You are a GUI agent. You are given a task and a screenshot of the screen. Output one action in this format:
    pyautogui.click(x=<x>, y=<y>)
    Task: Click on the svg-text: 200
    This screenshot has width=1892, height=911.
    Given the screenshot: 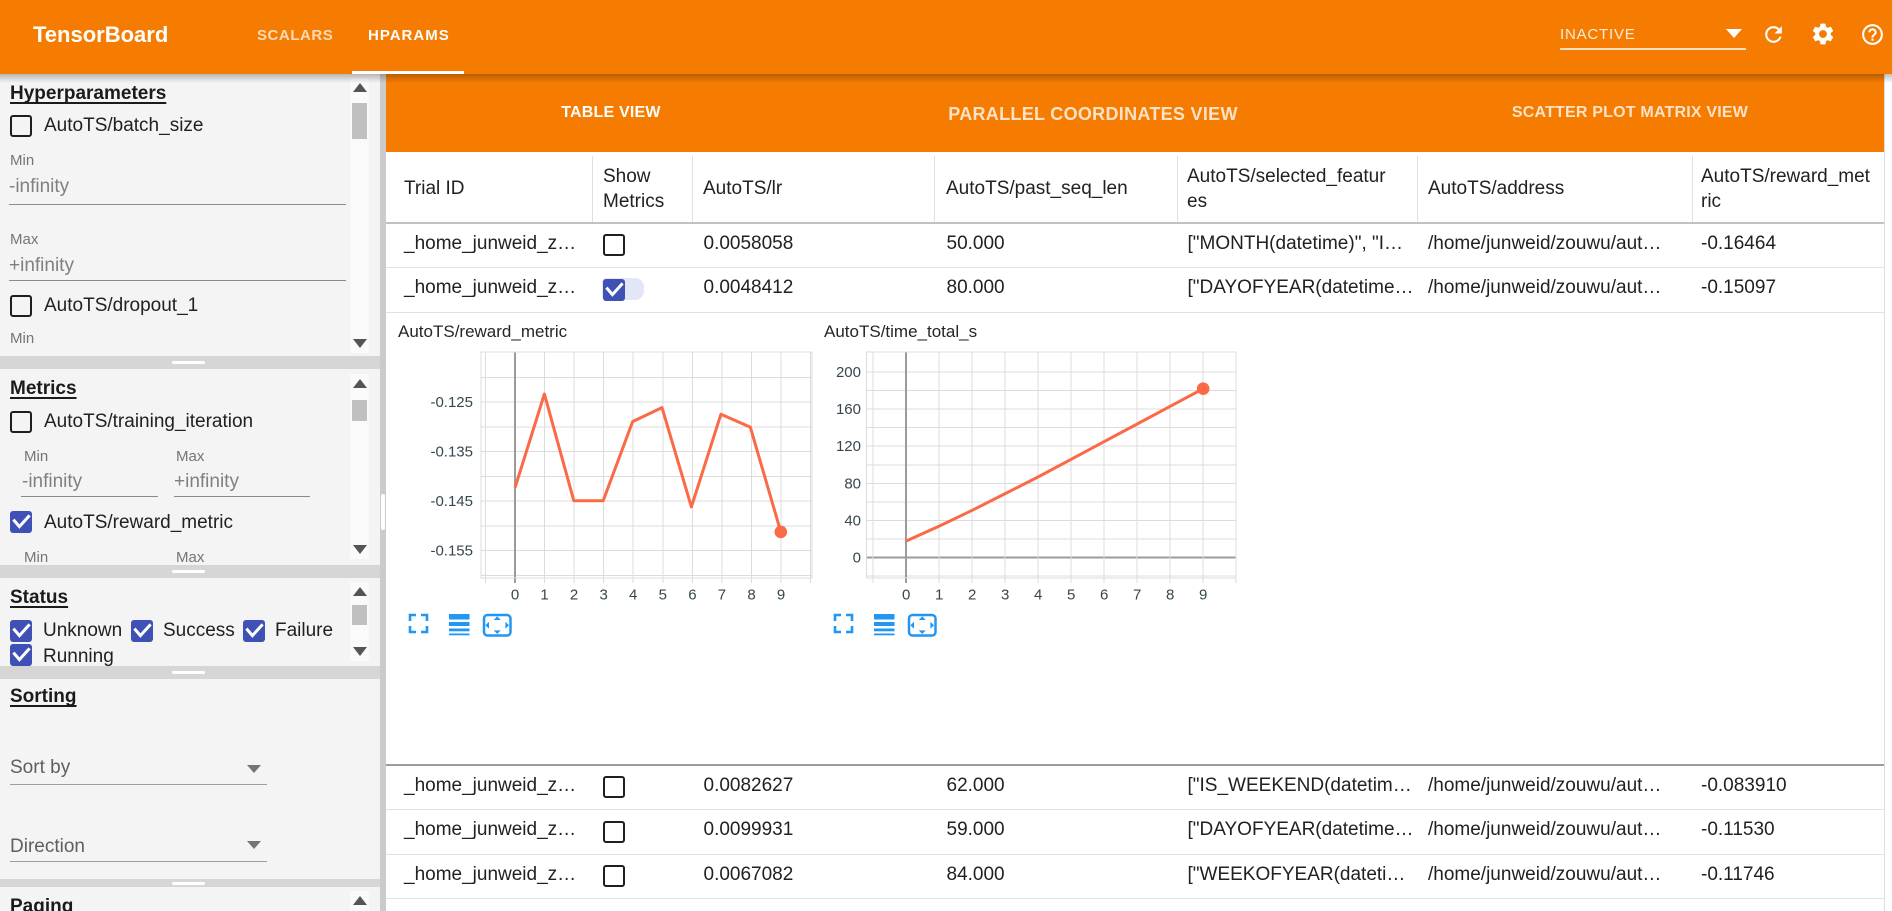 What is the action you would take?
    pyautogui.click(x=848, y=372)
    